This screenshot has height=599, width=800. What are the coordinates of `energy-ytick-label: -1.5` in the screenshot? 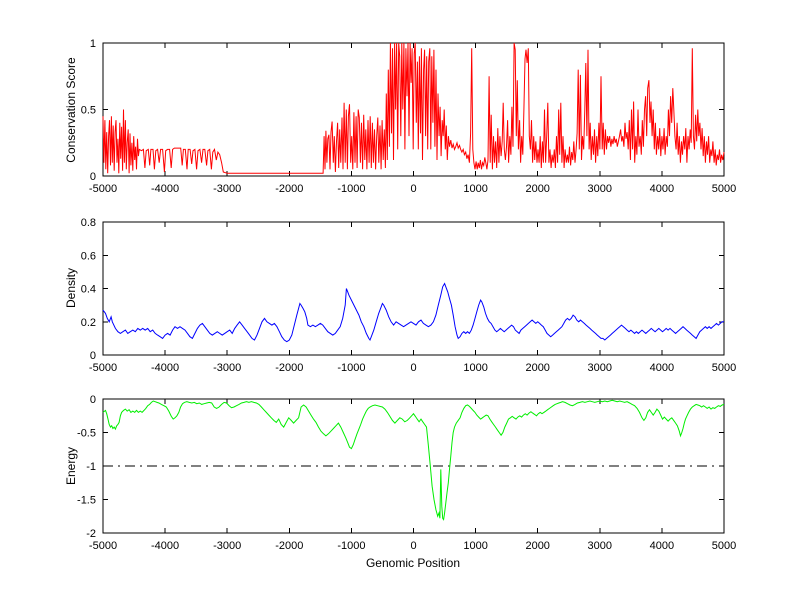 It's located at (86, 501).